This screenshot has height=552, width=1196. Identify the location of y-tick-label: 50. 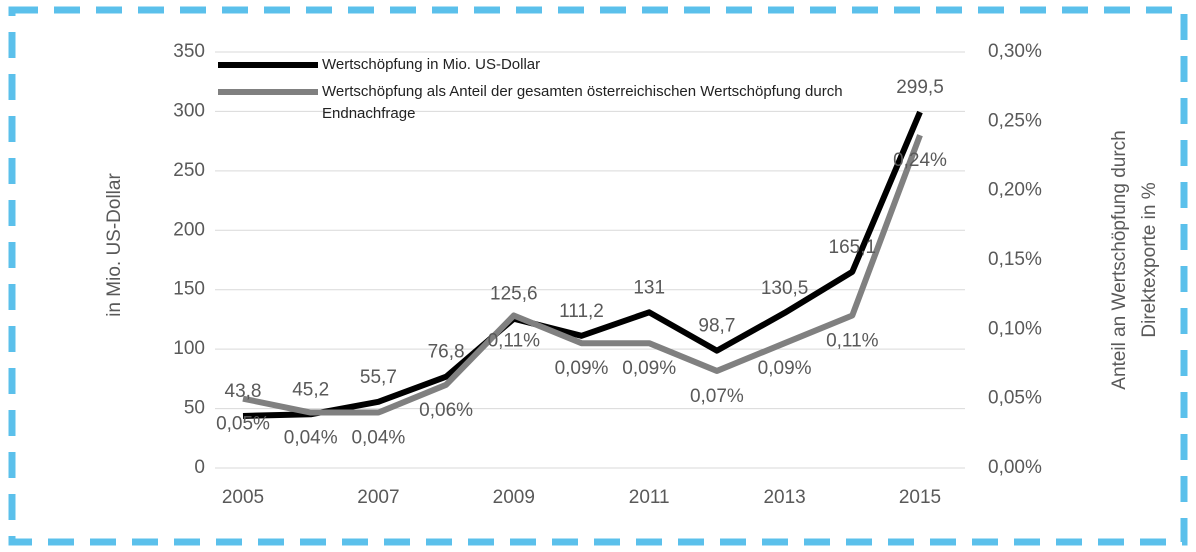
(194, 408).